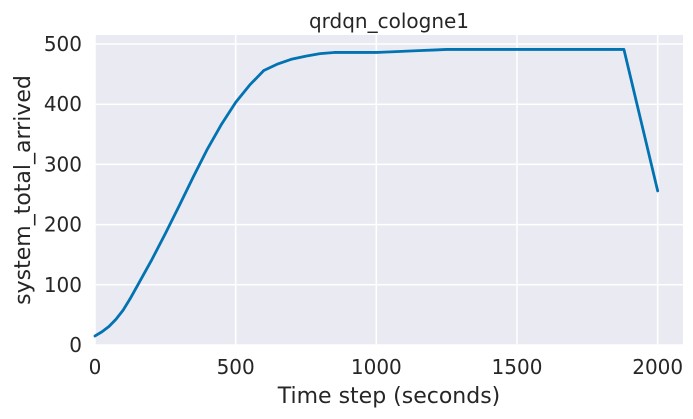 Image resolution: width=693 pixels, height=419 pixels. What do you see at coordinates (376, 367) in the screenshot?
I see `x-tick-label: 1000` at bounding box center [376, 367].